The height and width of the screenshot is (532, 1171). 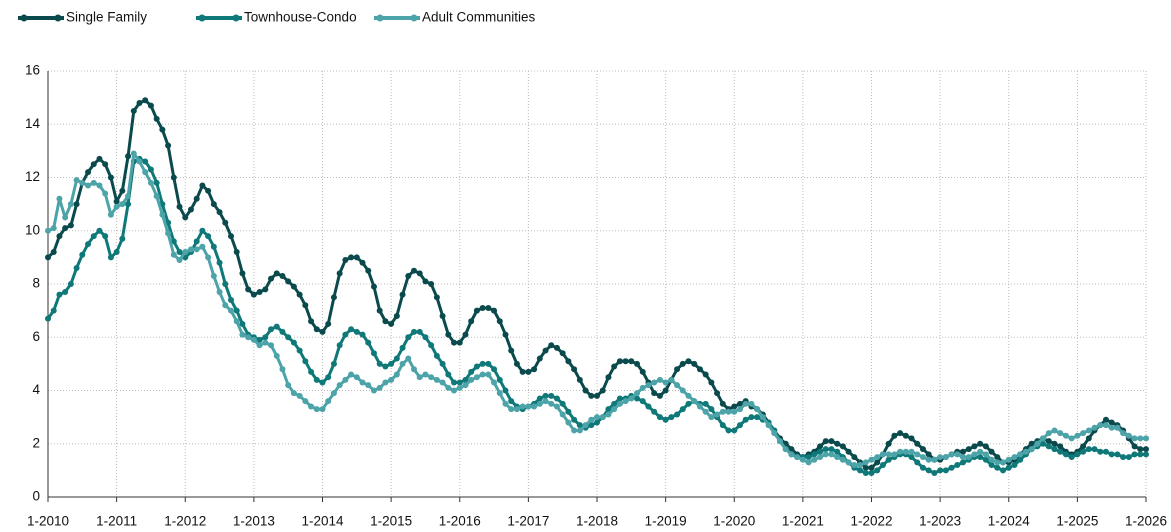 What do you see at coordinates (479, 17) in the screenshot?
I see `legend-label: Adult Communities` at bounding box center [479, 17].